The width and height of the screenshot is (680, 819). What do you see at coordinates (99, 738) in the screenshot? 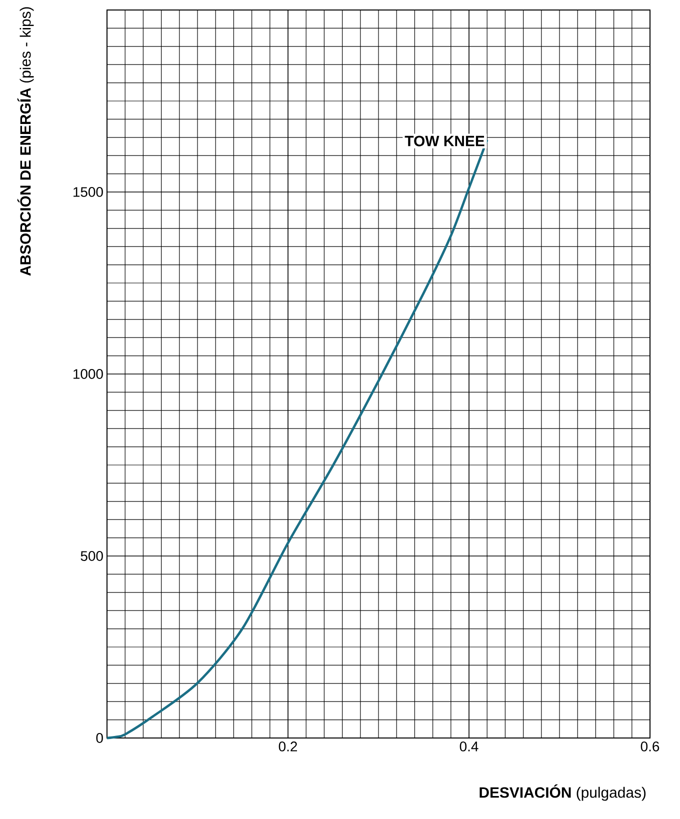
I see `y-tick-label: 0` at bounding box center [99, 738].